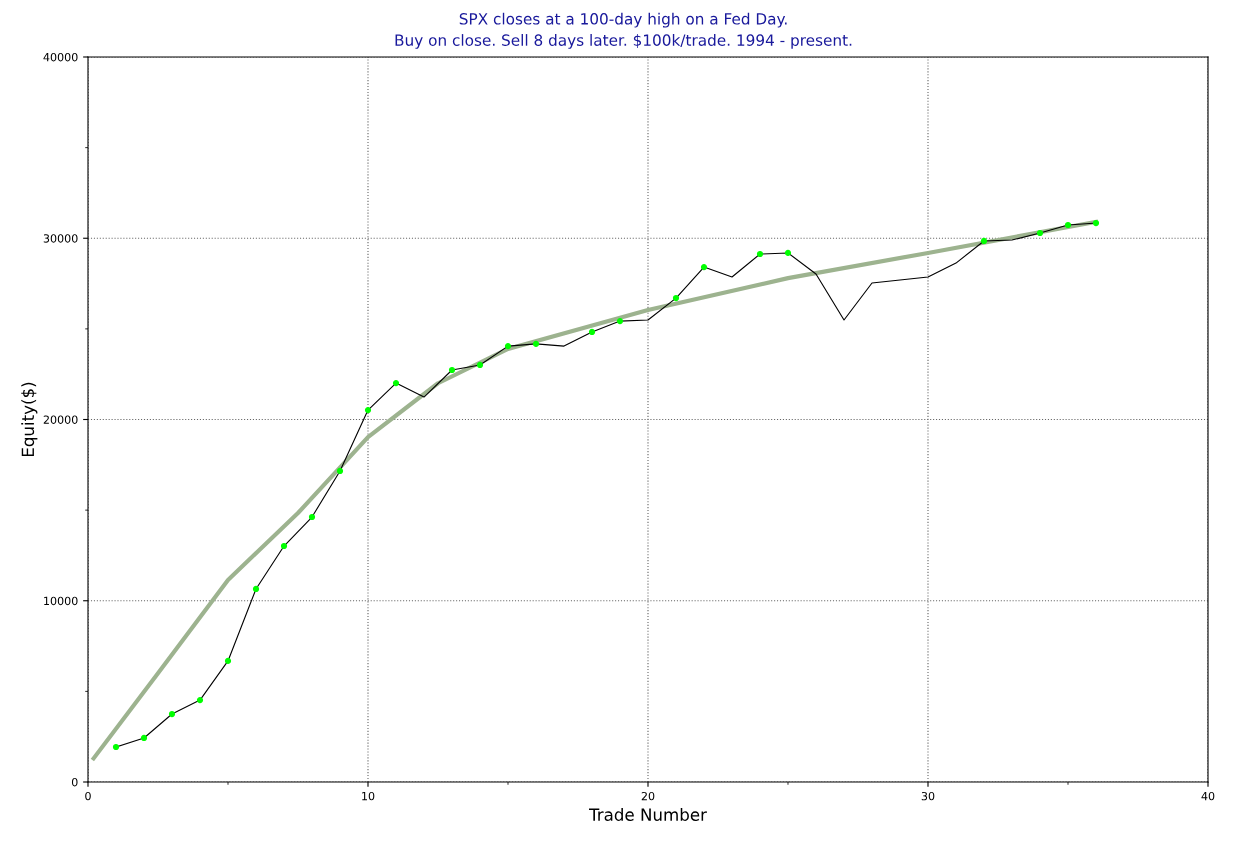 The image size is (1247, 852). Describe the element at coordinates (648, 814) in the screenshot. I see `x-axis-title: Trade Number` at that location.